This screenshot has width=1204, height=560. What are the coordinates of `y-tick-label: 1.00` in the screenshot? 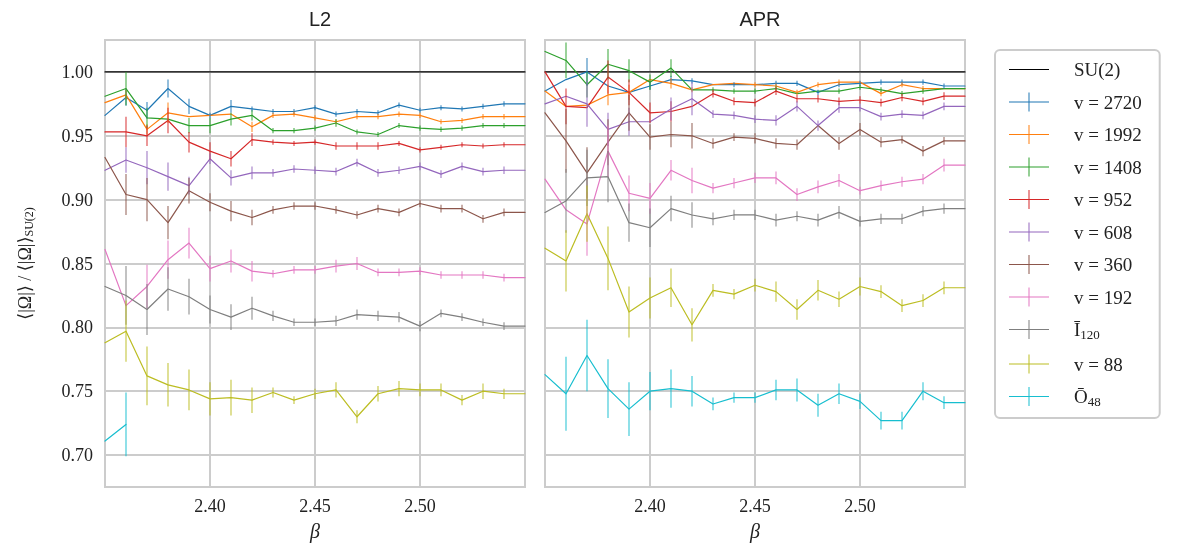 It's located at (77, 71).